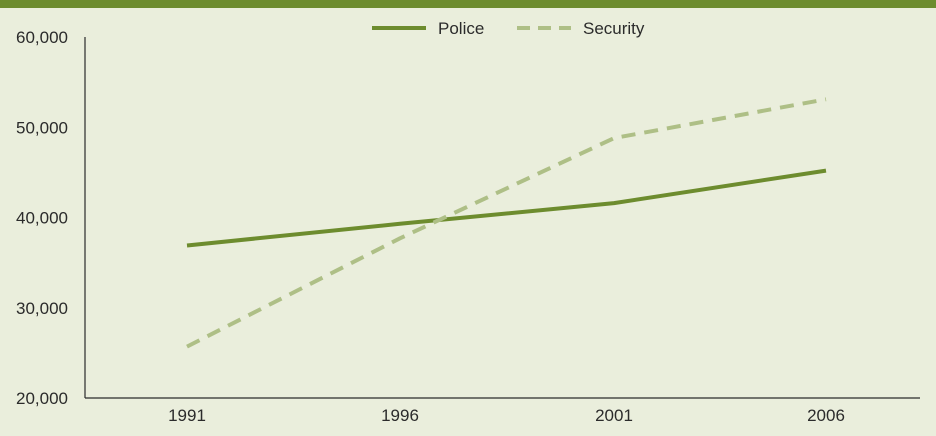 This screenshot has width=936, height=436. I want to click on y-tick-label: 50,000, so click(42, 127).